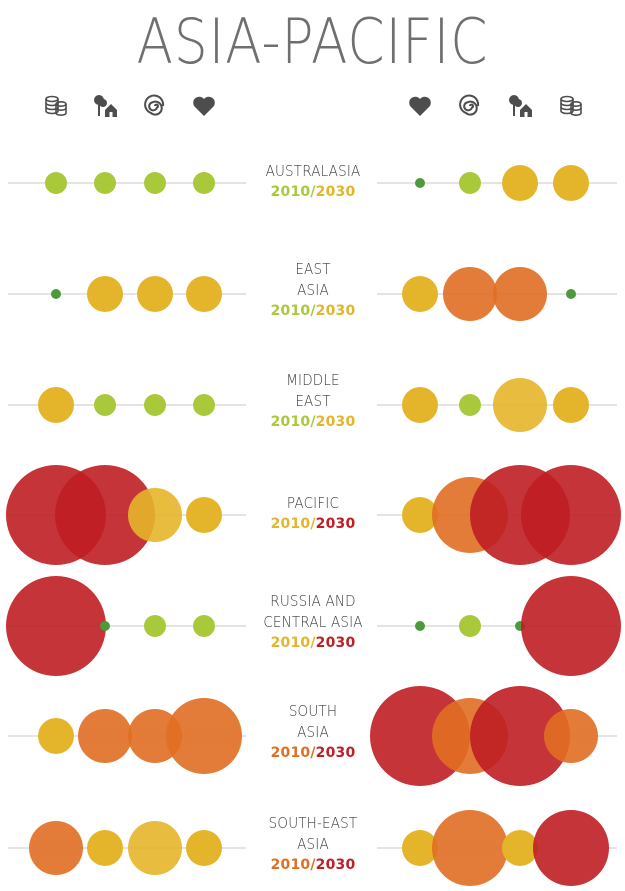  Describe the element at coordinates (313, 611) in the screenshot. I see `region-name: RUSSIA AND CENTRAL ASIA` at that location.